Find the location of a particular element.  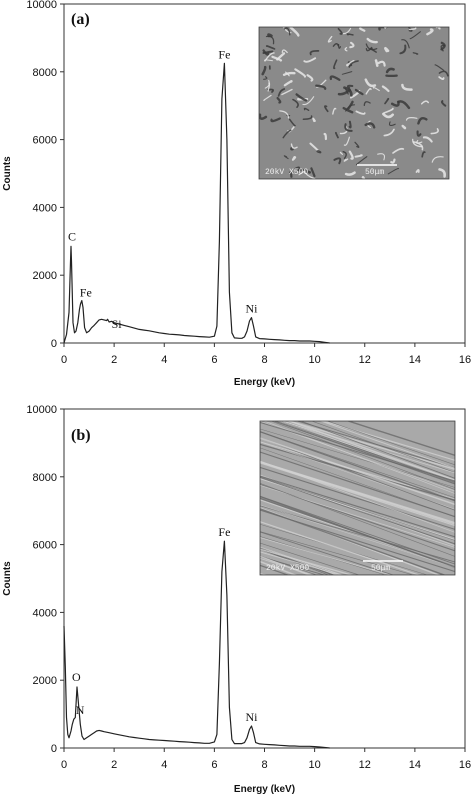

peak-label: N is located at coordinates (80, 710).